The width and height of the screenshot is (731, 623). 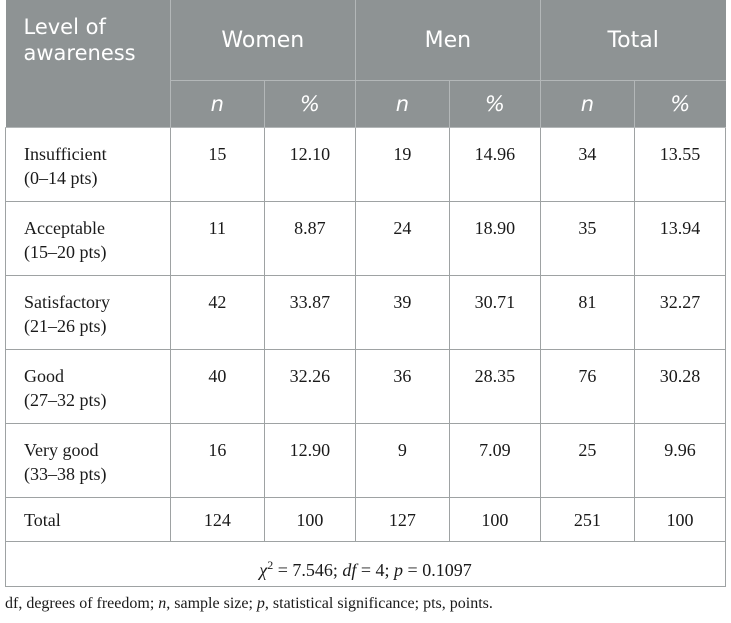 I want to click on cell-men-pct: 30.71, so click(x=494, y=312).